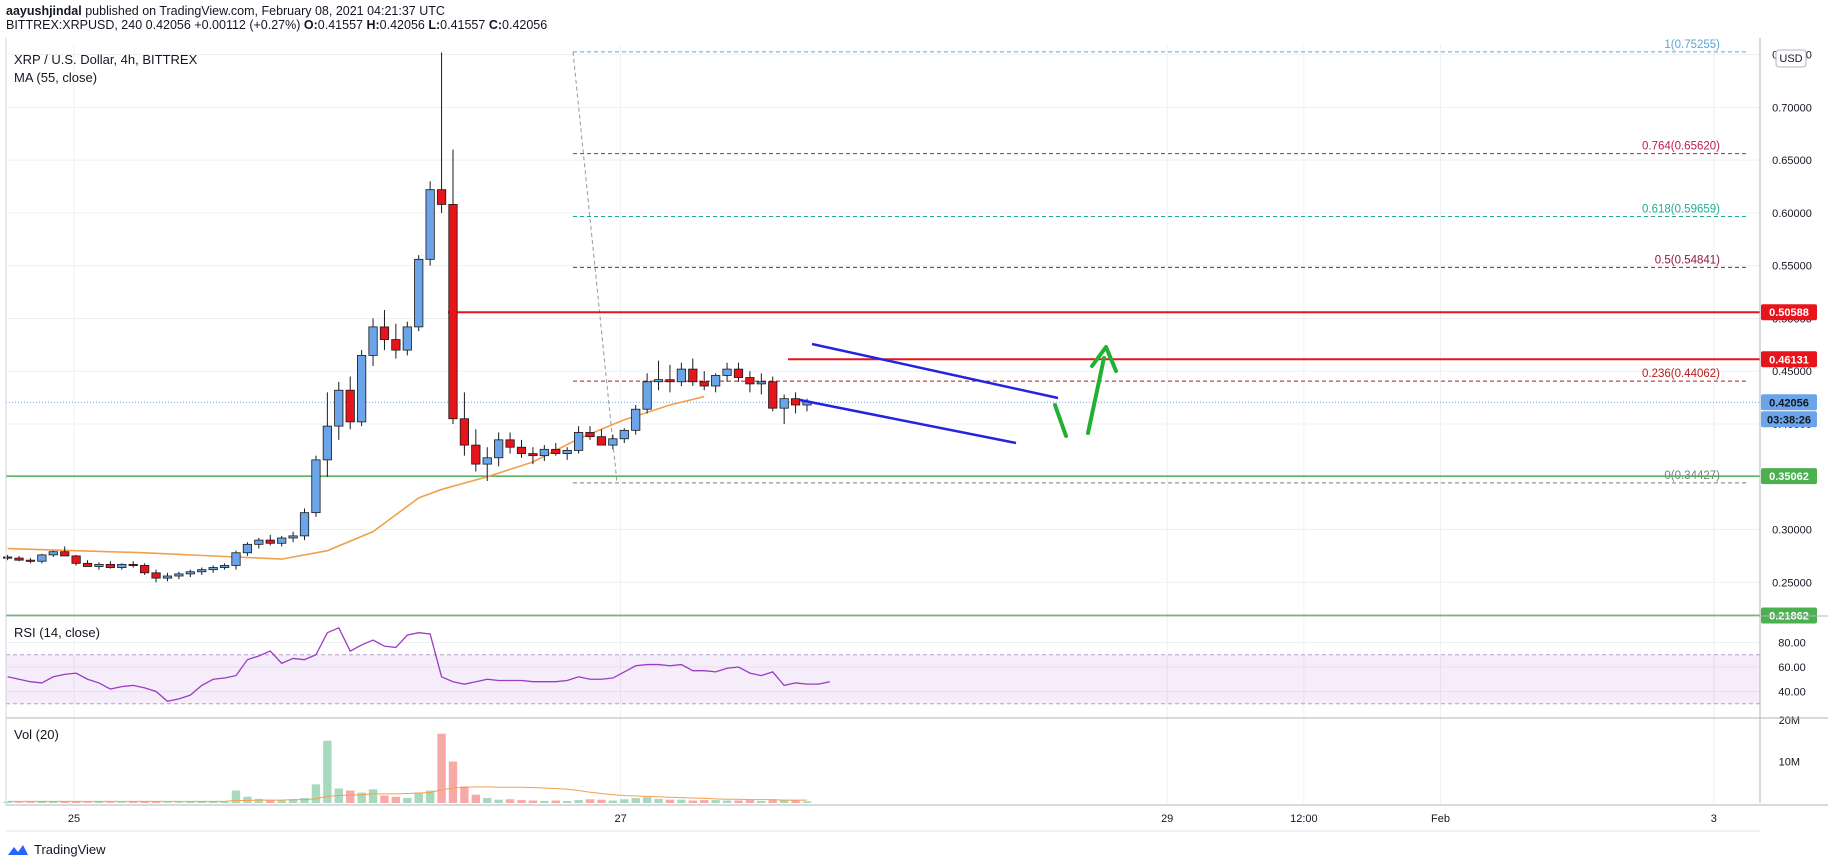 The height and width of the screenshot is (868, 1828). What do you see at coordinates (1096, 395) in the screenshot?
I see `arrow-shaft` at bounding box center [1096, 395].